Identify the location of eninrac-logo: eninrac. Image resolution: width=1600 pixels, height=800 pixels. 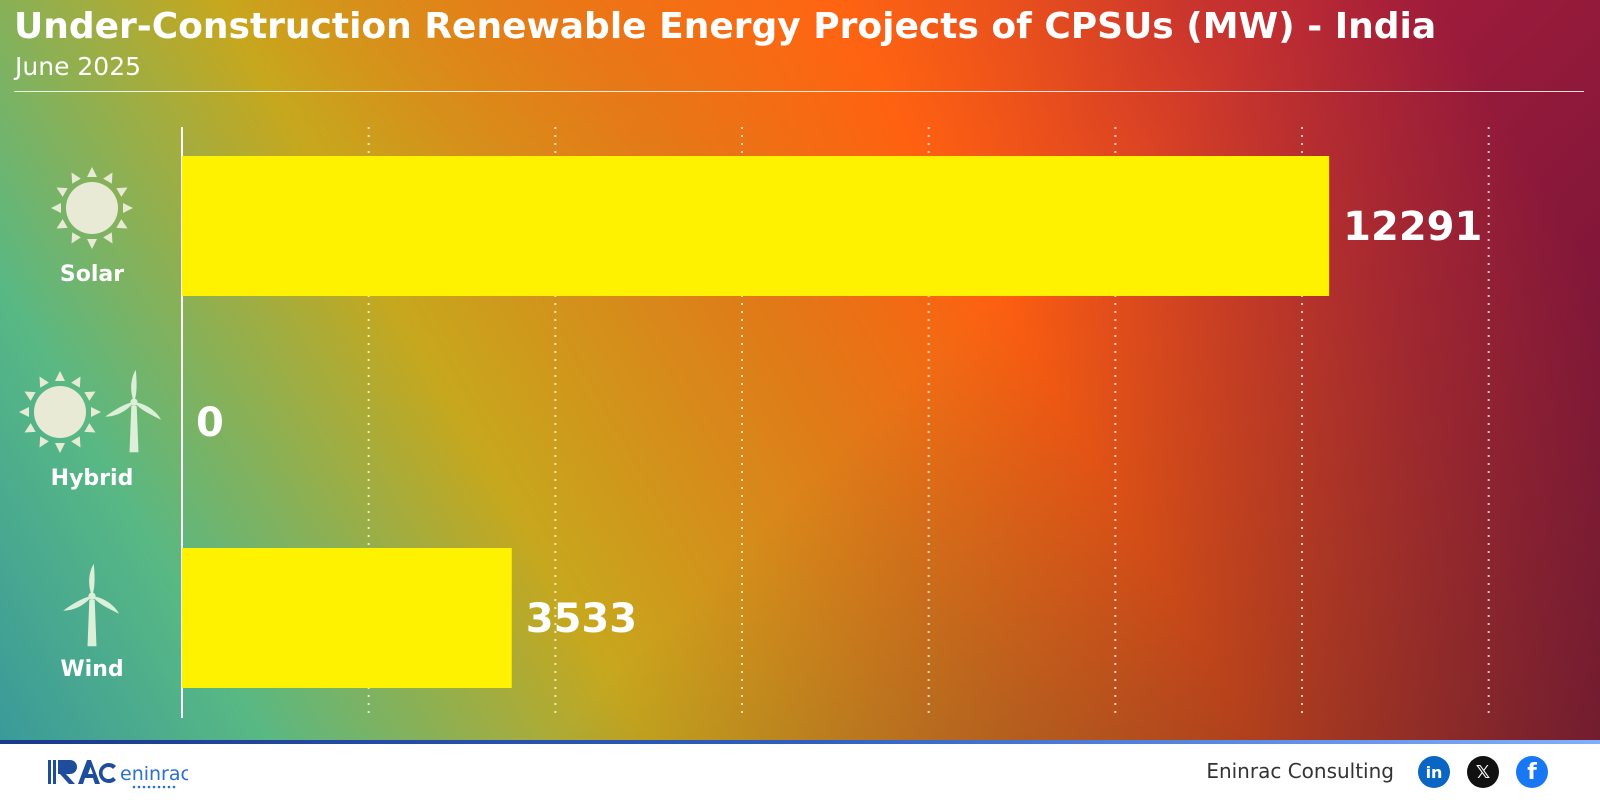
(118, 774).